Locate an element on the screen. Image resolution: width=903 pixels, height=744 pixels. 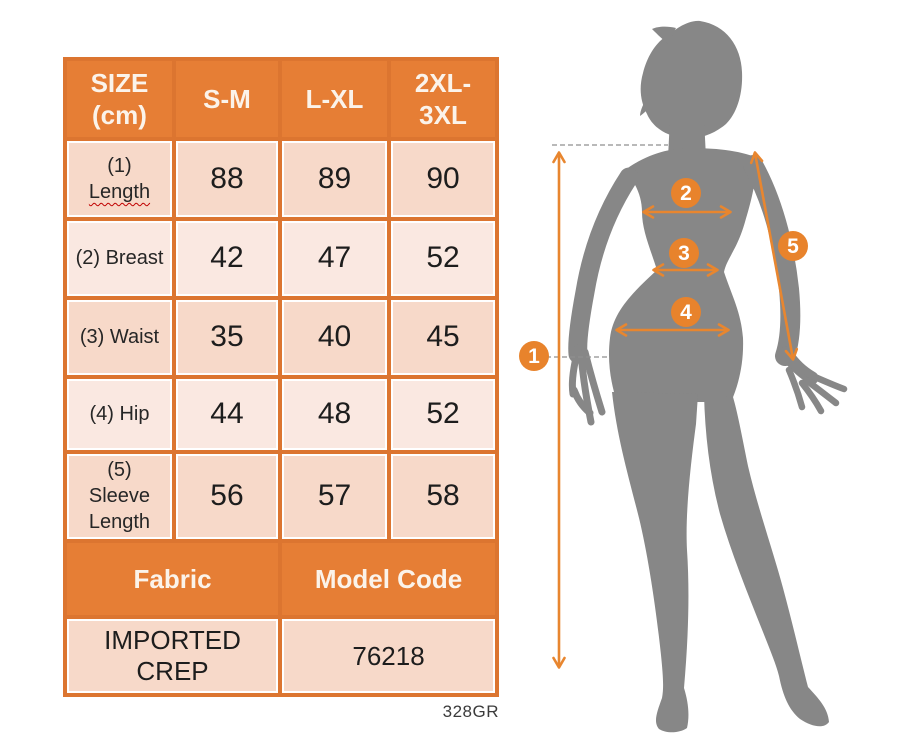
measure-badge-5: 5 is located at coordinates (793, 246).